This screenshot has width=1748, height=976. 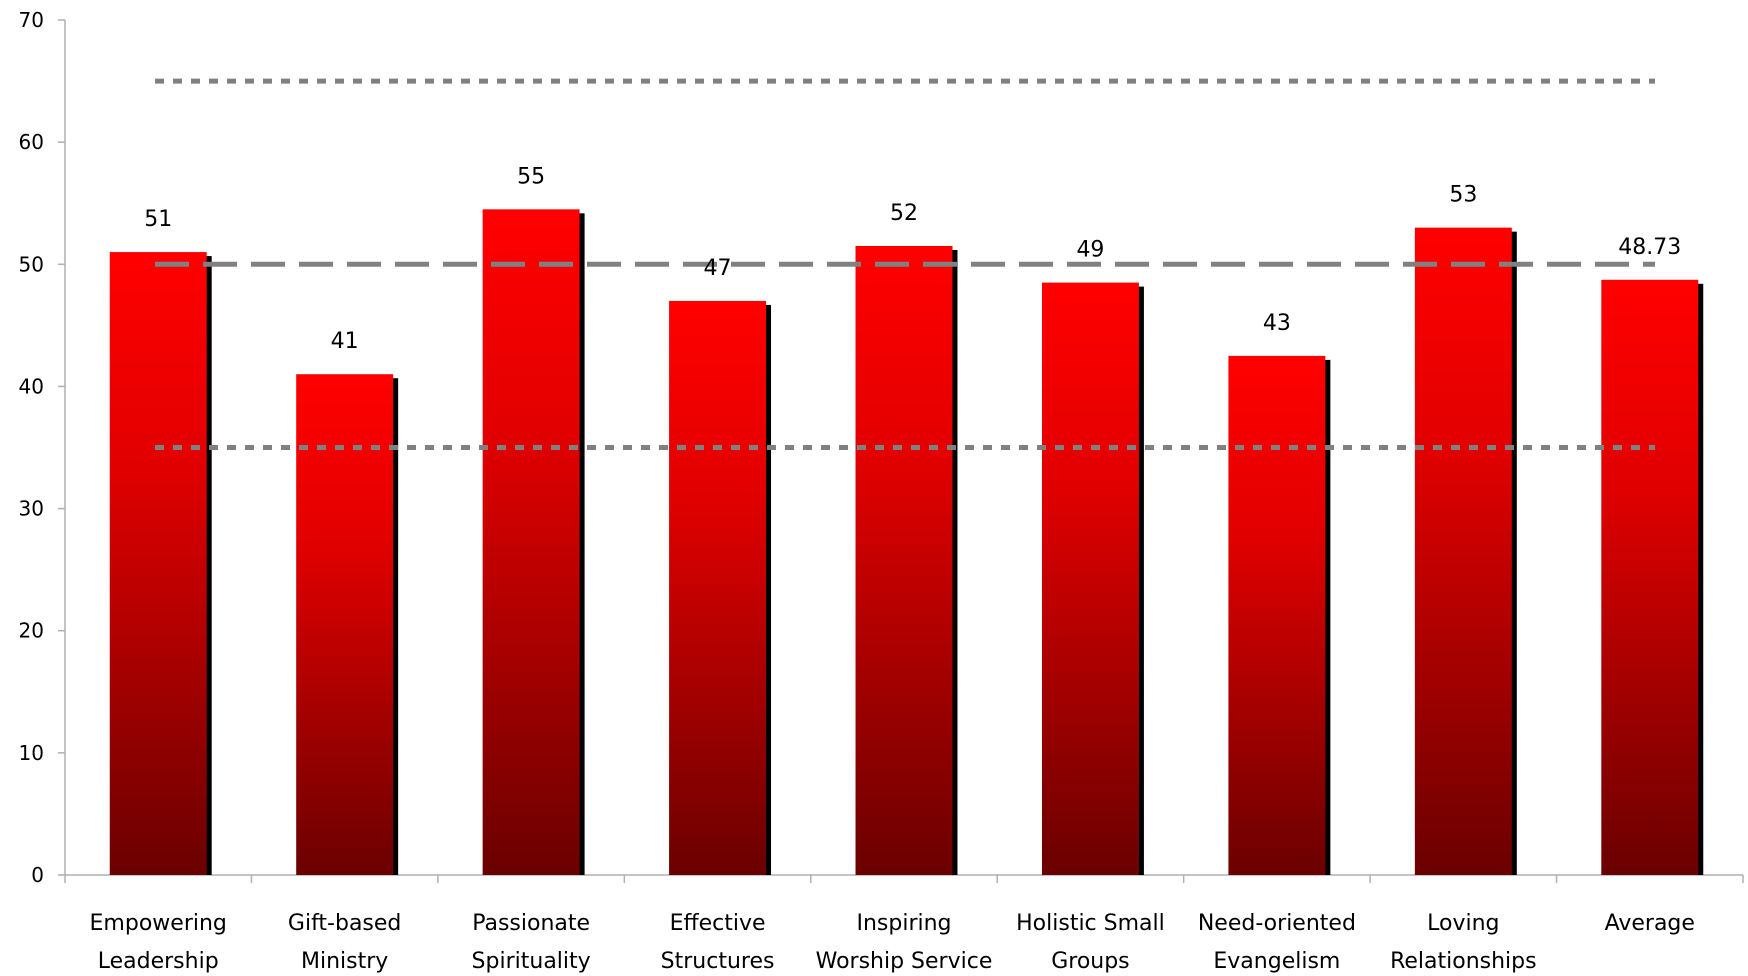 What do you see at coordinates (31, 142) in the screenshot?
I see `y-tick-label: 60` at bounding box center [31, 142].